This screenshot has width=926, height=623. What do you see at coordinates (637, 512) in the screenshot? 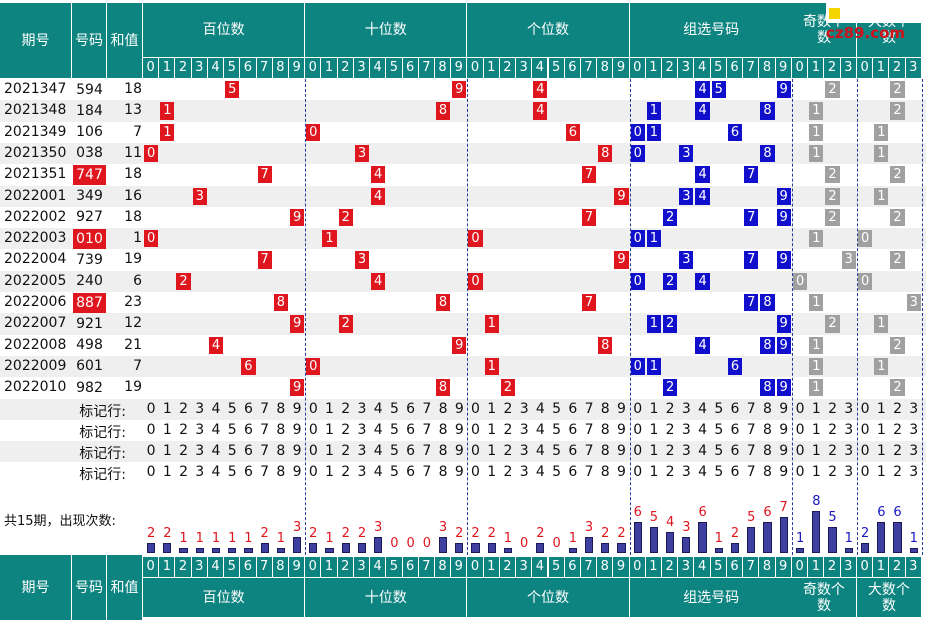
I see `count-value: 6` at bounding box center [637, 512].